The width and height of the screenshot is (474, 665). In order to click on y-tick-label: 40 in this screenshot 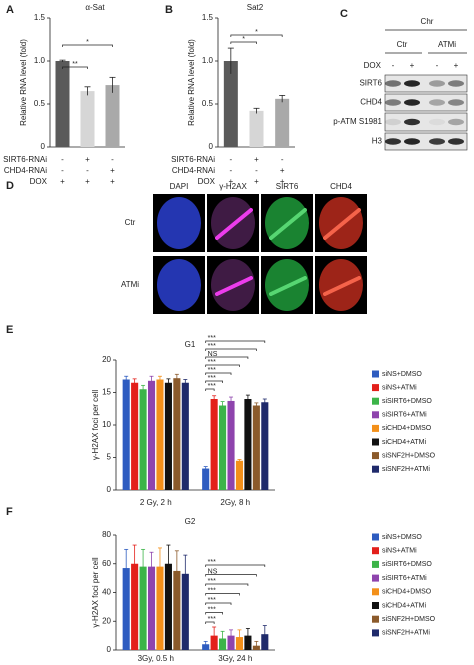, I will do `click(106, 592)`.